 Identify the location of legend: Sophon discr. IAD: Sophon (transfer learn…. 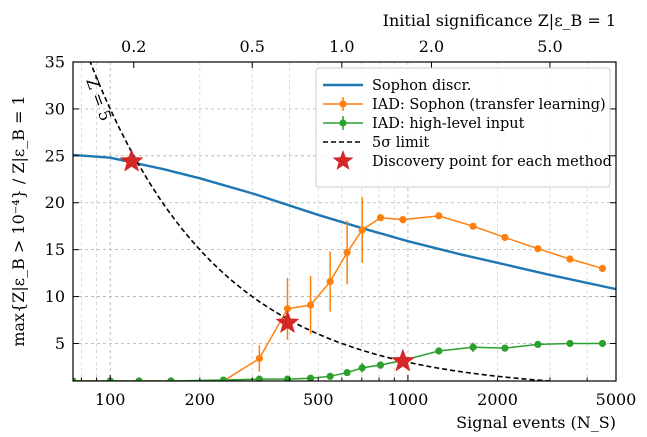
(463, 127).